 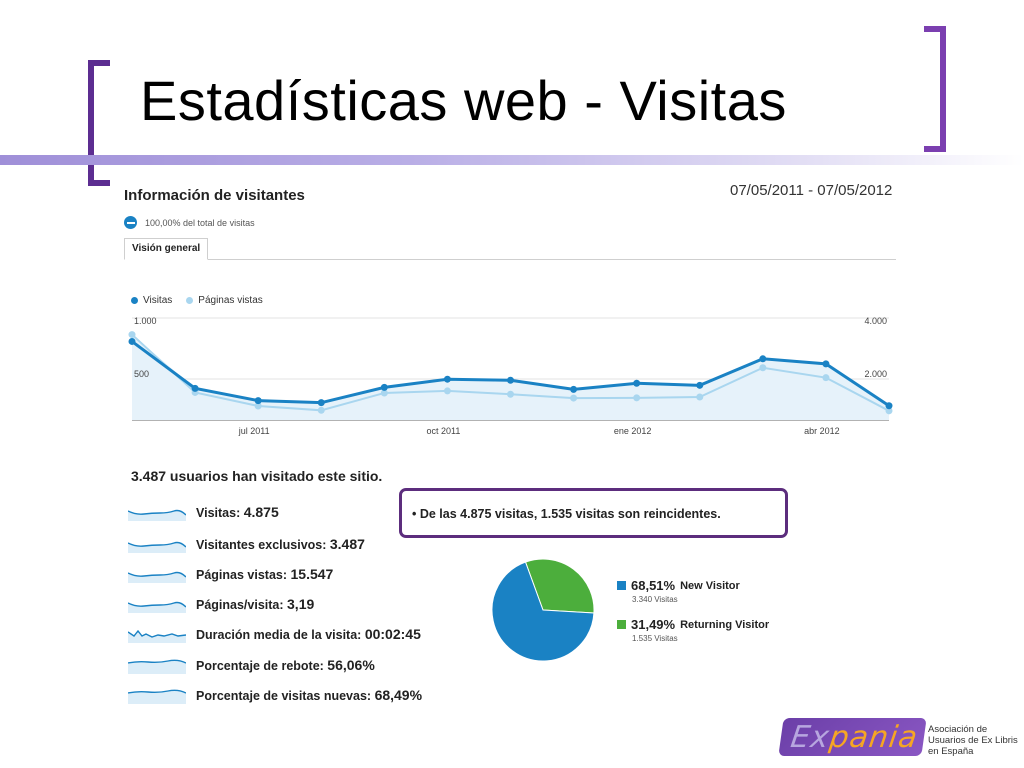 I want to click on date-range: 07/05/2011 - 07/05/2012, so click(x=811, y=190).